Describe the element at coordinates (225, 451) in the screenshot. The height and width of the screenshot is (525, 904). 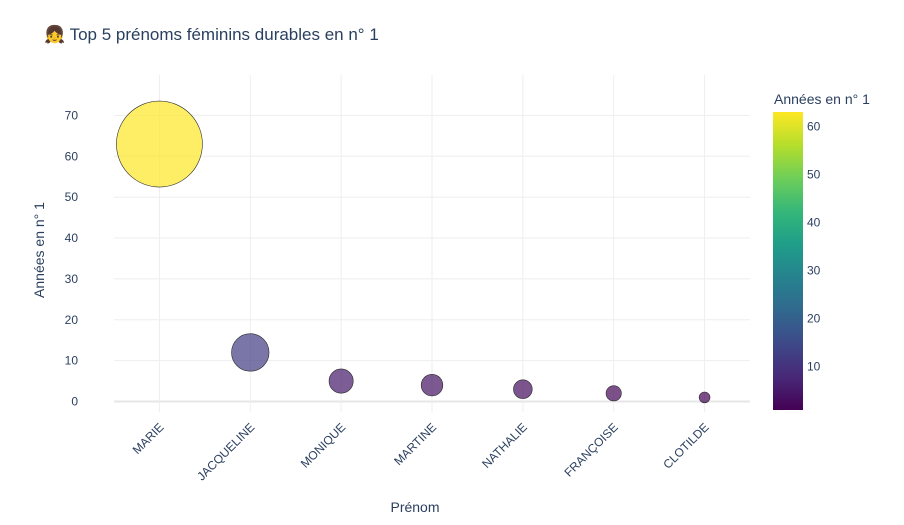
I see `x-tick-label: JACQUELINE` at that location.